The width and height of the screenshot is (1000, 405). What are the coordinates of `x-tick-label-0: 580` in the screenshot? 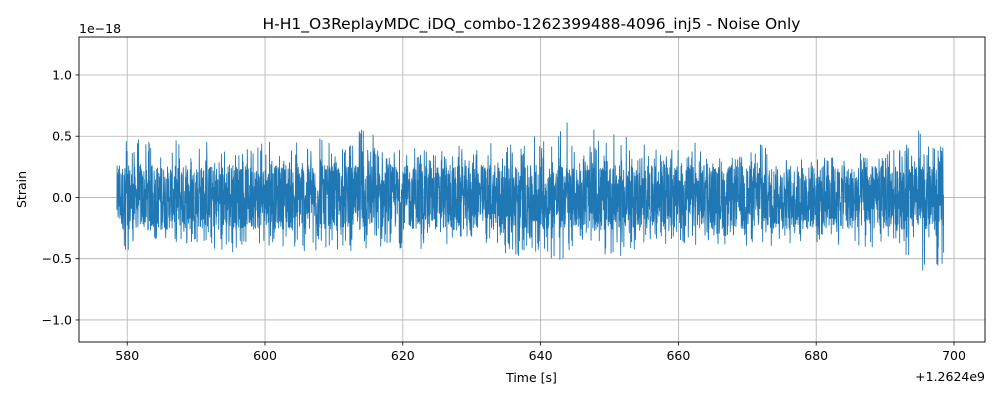 It's located at (127, 355).